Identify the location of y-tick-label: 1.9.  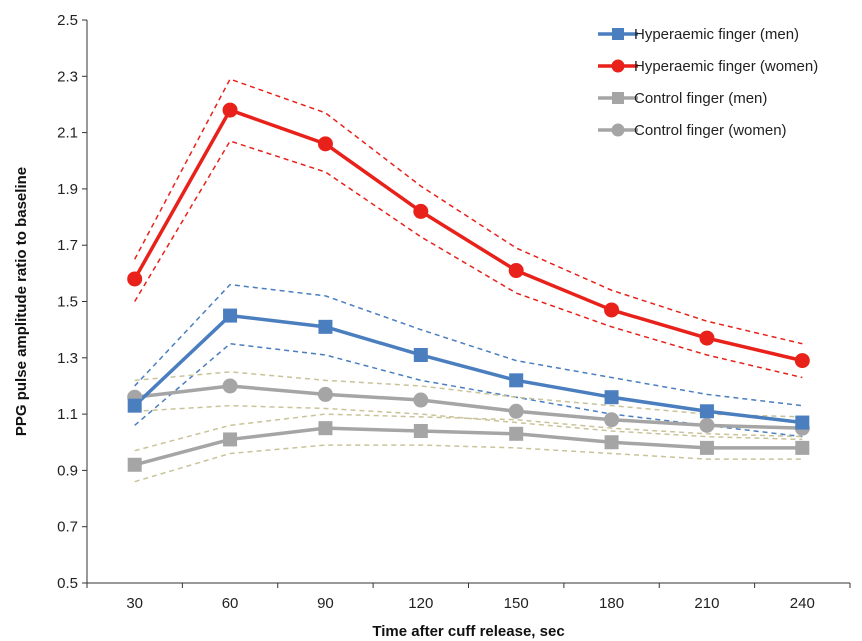
(67, 189).